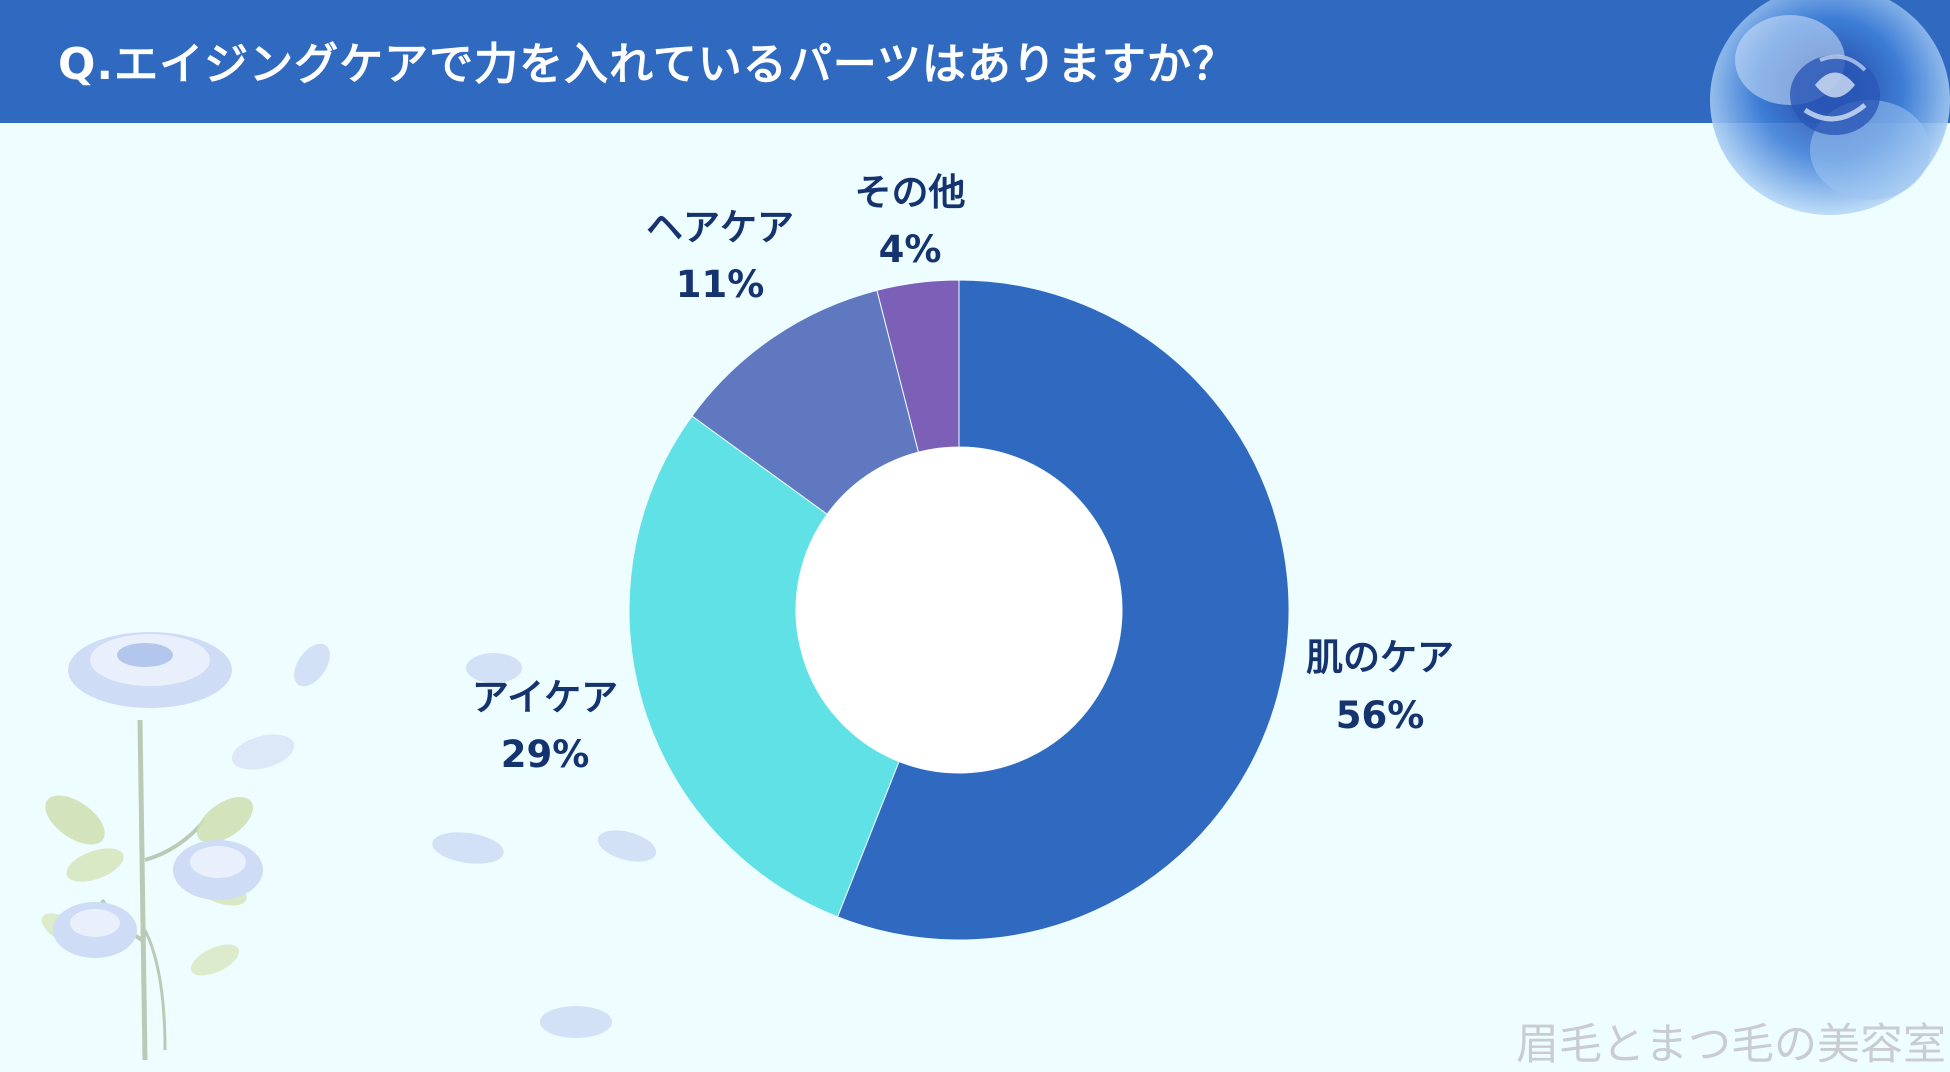  Describe the element at coordinates (1380, 715) in the screenshot. I see `slice-value-label: 56%` at that location.